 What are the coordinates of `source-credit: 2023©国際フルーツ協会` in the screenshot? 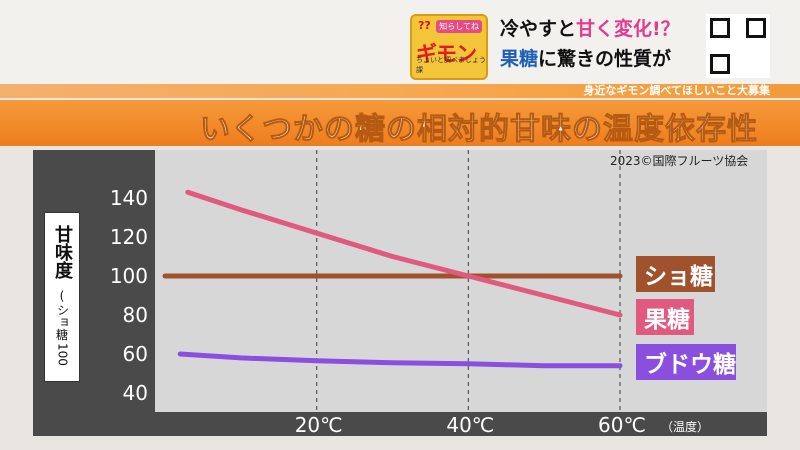 It's located at (679, 161).